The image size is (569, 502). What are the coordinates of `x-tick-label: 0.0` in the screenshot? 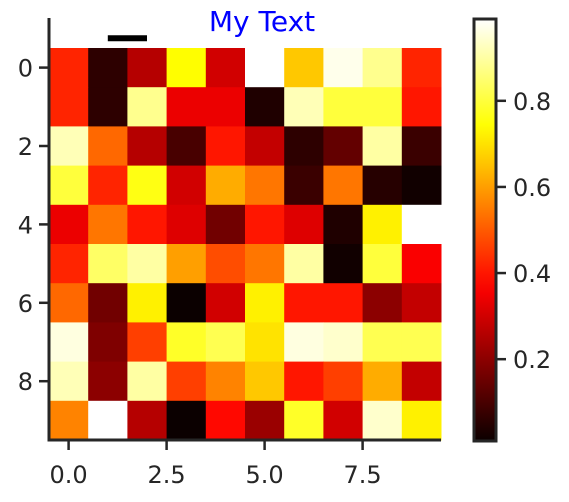 It's located at (69, 475).